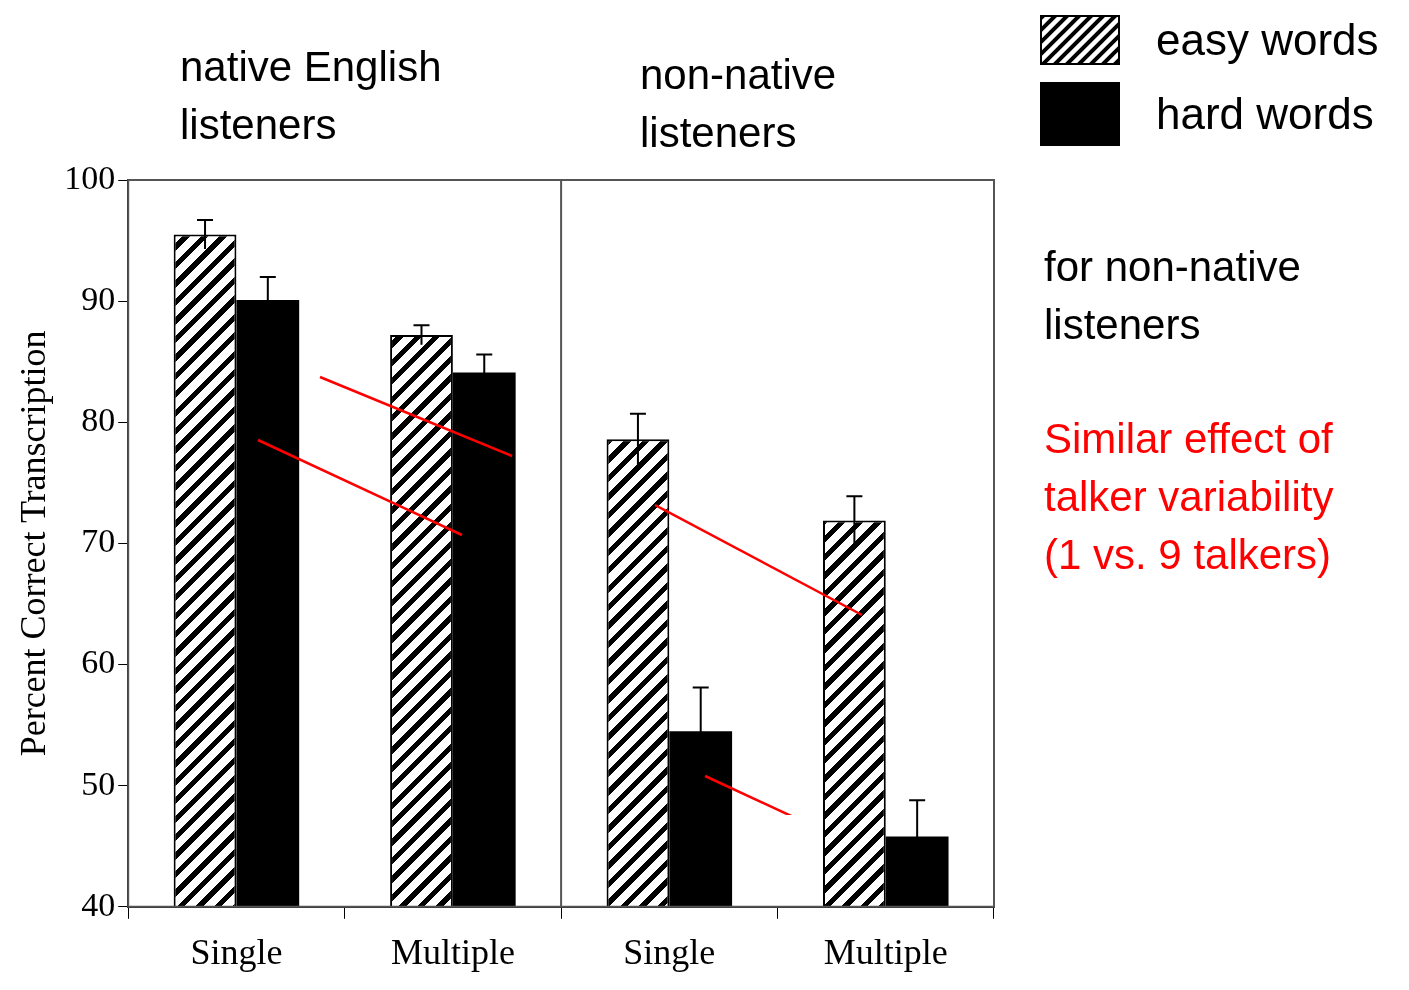 Image resolution: width=1409 pixels, height=990 pixels. Describe the element at coordinates (98, 904) in the screenshot. I see `y-tick-label: 40` at that location.